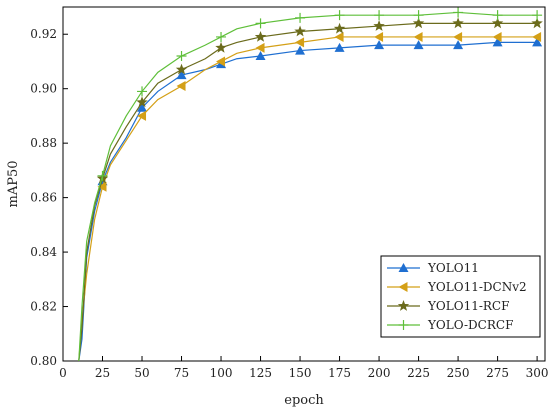  I want to click on y-tick-label: 0.86, so click(43, 198).